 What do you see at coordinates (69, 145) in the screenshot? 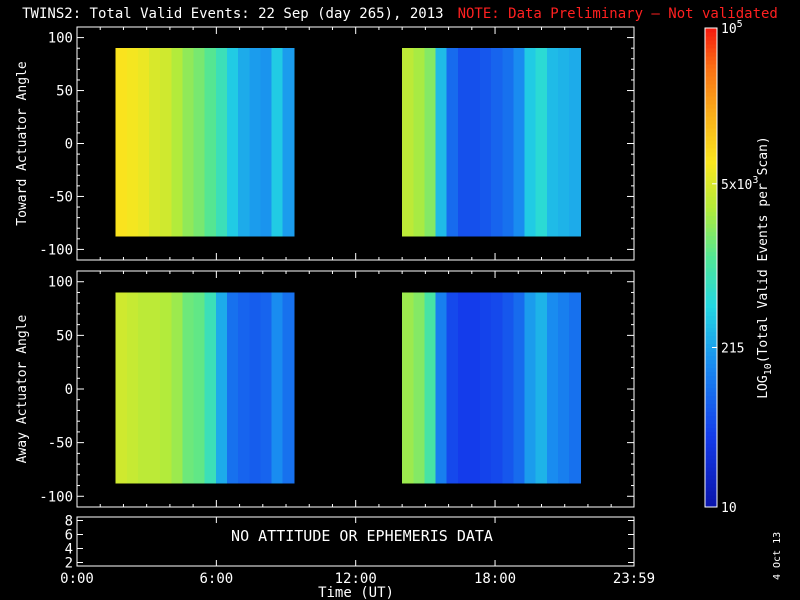
I see `y-tick-label: 0` at bounding box center [69, 145].